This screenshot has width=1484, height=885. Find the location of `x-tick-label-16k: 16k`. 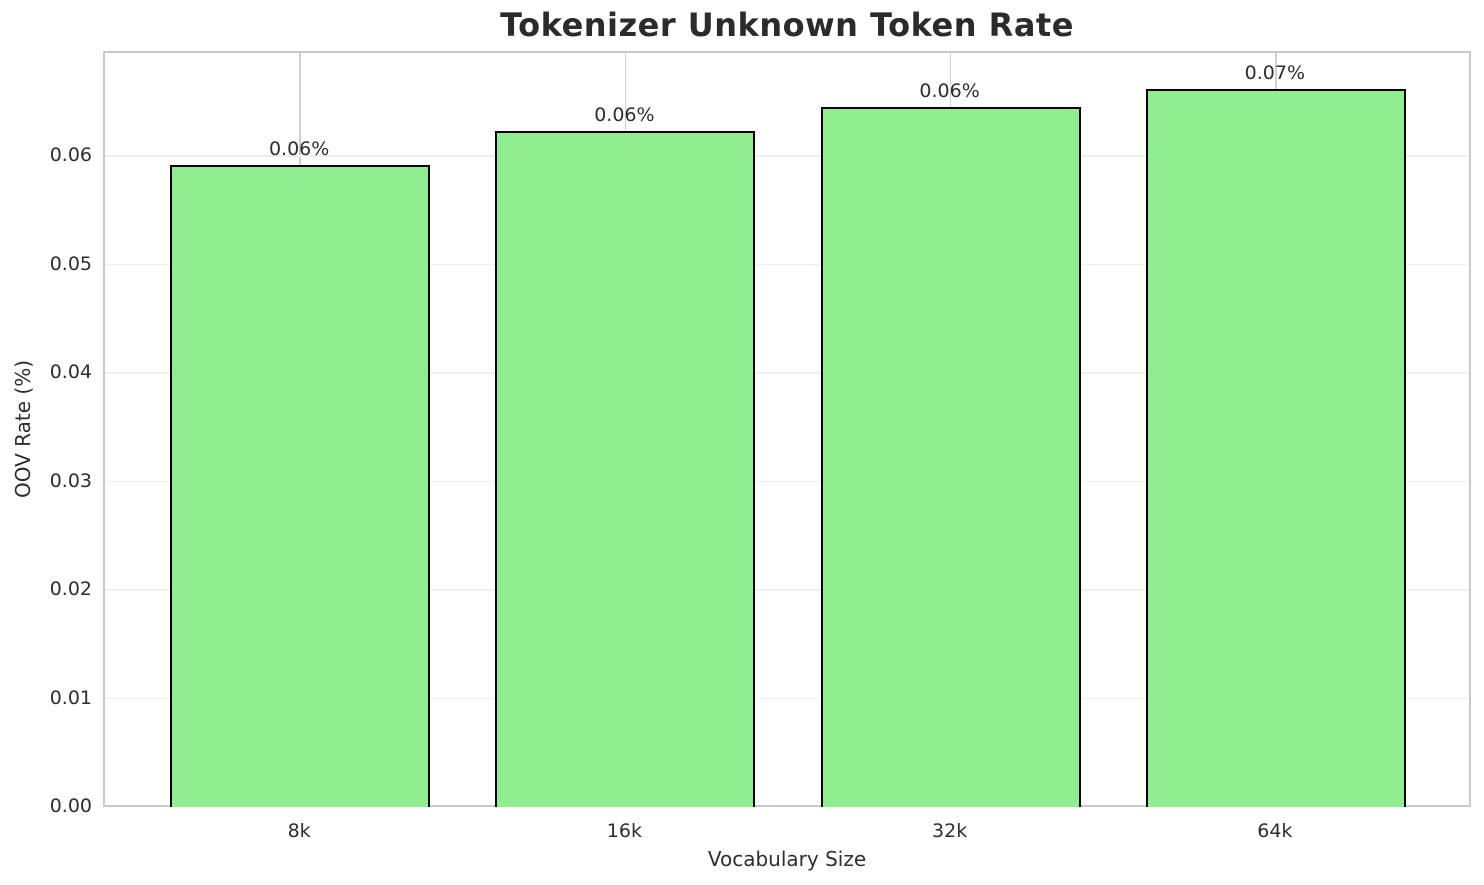

x-tick-label-16k: 16k is located at coordinates (624, 831).